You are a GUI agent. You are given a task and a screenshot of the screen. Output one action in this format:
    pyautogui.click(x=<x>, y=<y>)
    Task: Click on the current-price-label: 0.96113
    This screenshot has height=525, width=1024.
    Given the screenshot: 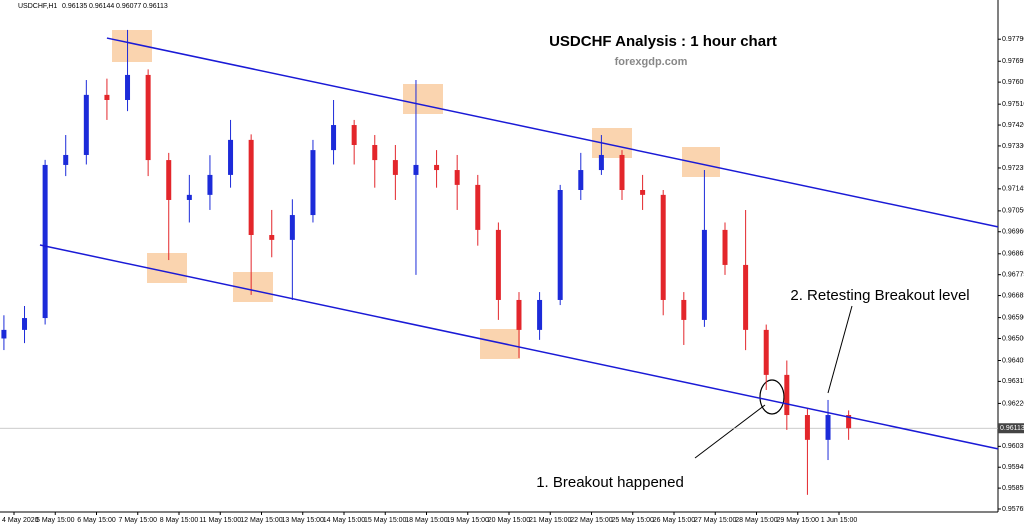 What is the action you would take?
    pyautogui.click(x=1012, y=428)
    